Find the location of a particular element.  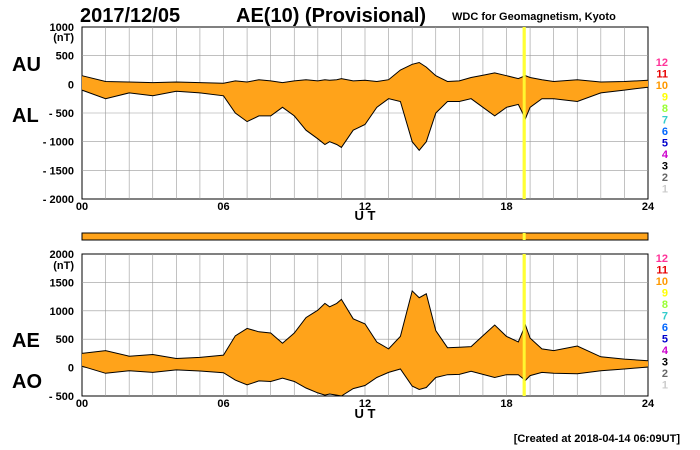

y-tick-label: 1500 is located at coordinates (62, 283).